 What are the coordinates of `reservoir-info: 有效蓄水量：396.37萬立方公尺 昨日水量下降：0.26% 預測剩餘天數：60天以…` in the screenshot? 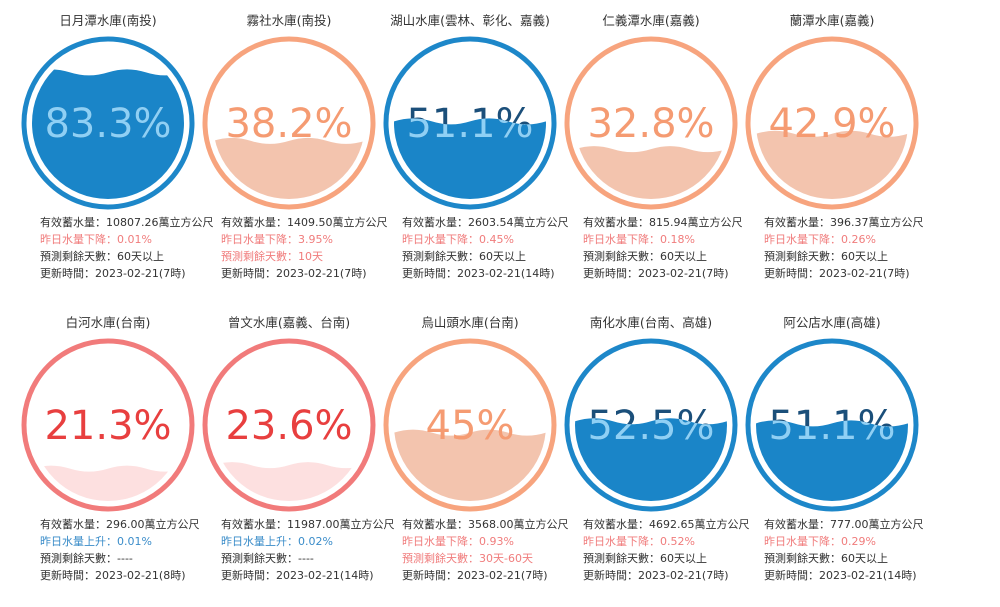 It's located at (854, 248).